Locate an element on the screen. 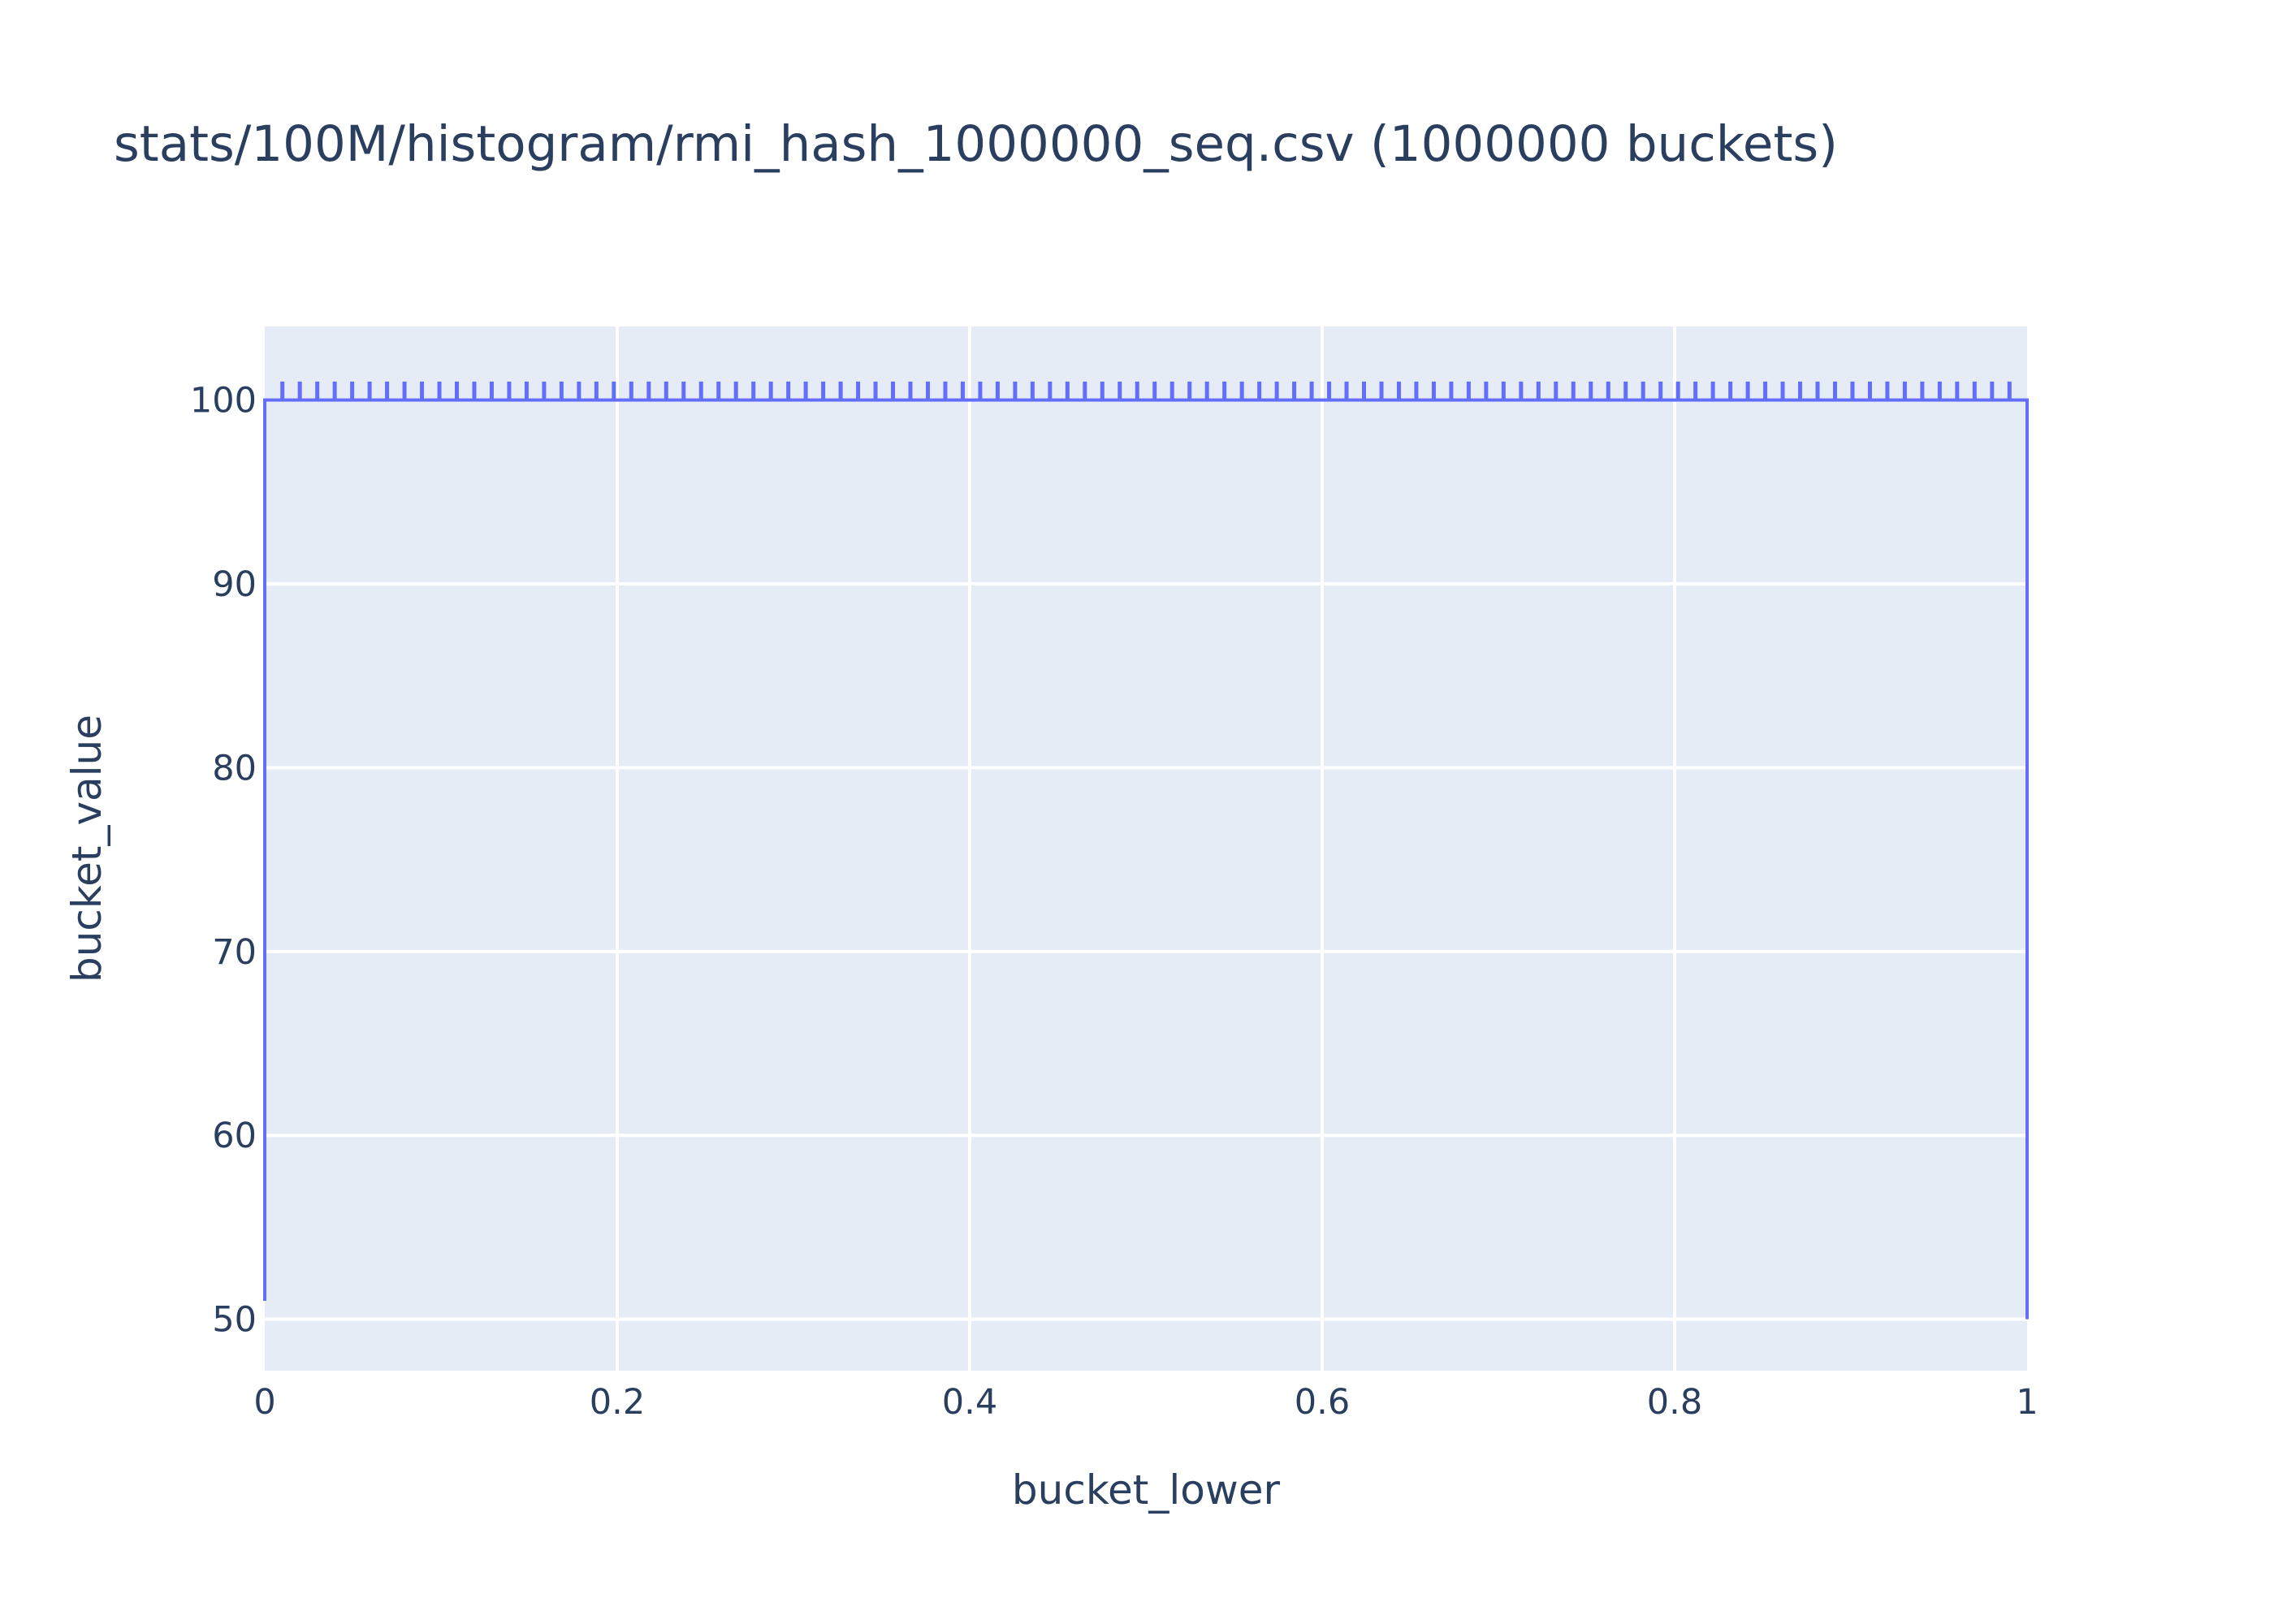  y-tick-label: 90 is located at coordinates (235, 585).